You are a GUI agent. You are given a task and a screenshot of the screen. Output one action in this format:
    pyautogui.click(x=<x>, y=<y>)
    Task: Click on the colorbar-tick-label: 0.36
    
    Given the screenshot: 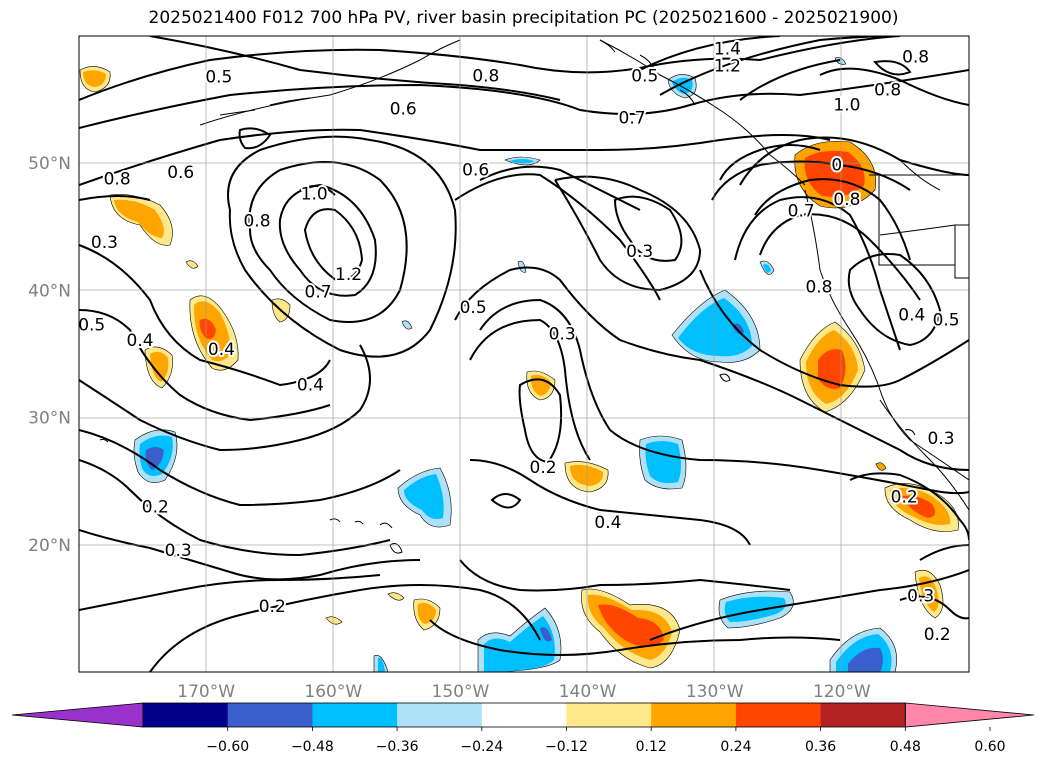 What is the action you would take?
    pyautogui.click(x=820, y=747)
    